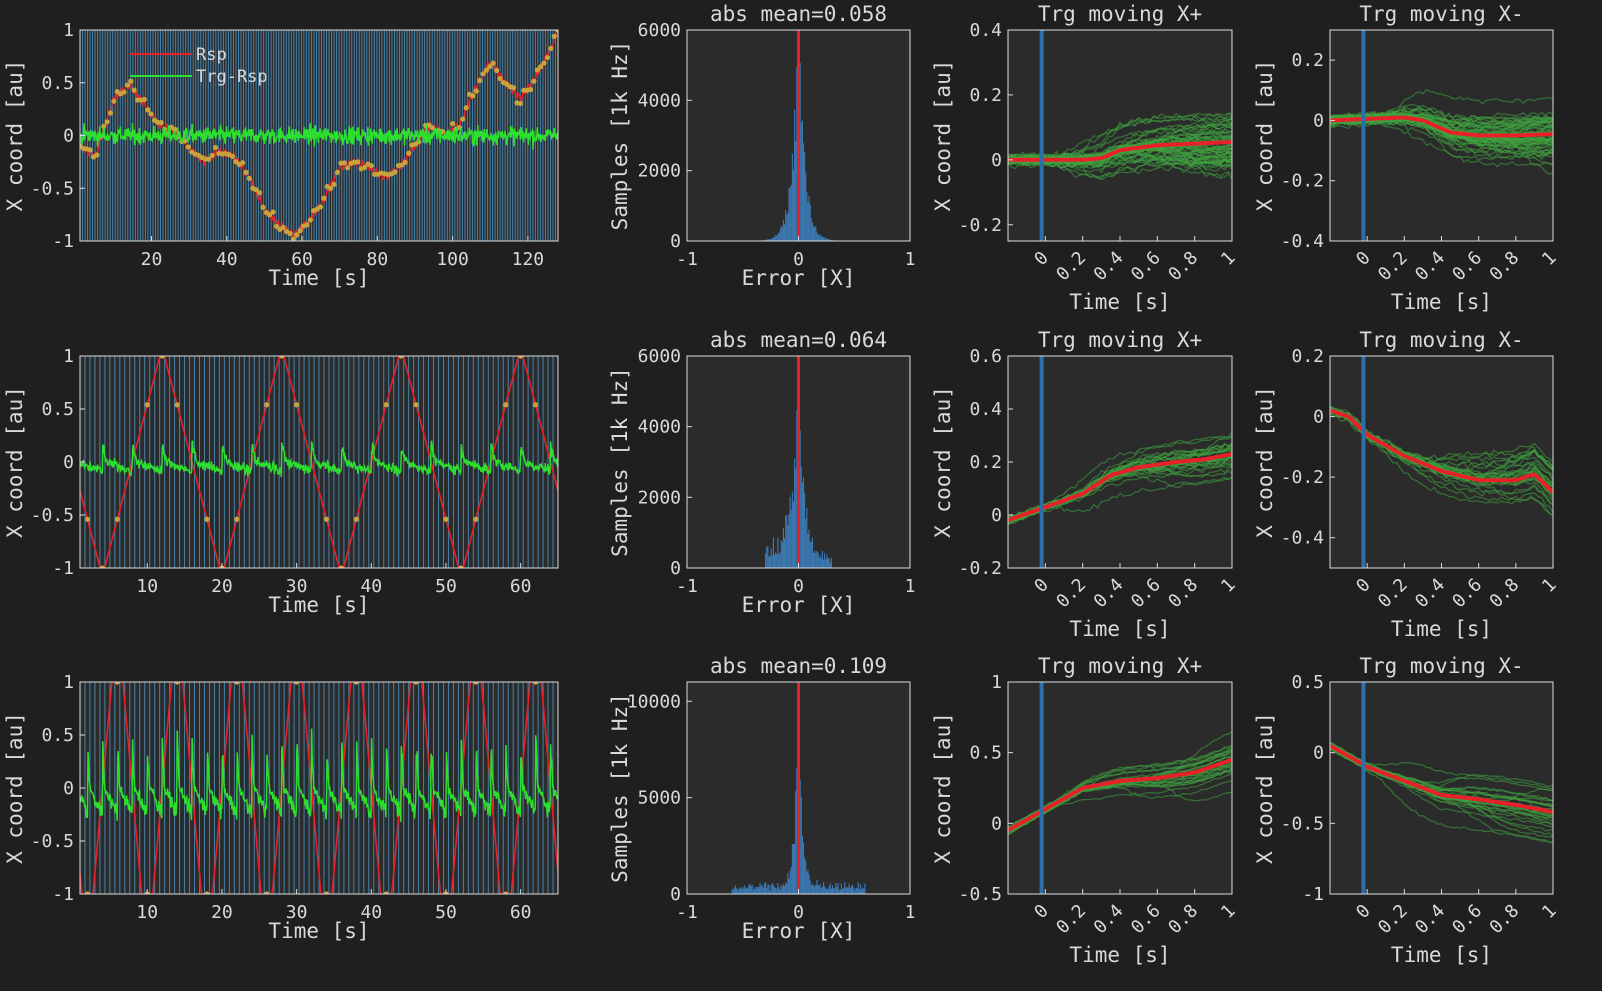  Describe the element at coordinates (57, 735) in the screenshot. I see `ytick-label: 0.5` at that location.